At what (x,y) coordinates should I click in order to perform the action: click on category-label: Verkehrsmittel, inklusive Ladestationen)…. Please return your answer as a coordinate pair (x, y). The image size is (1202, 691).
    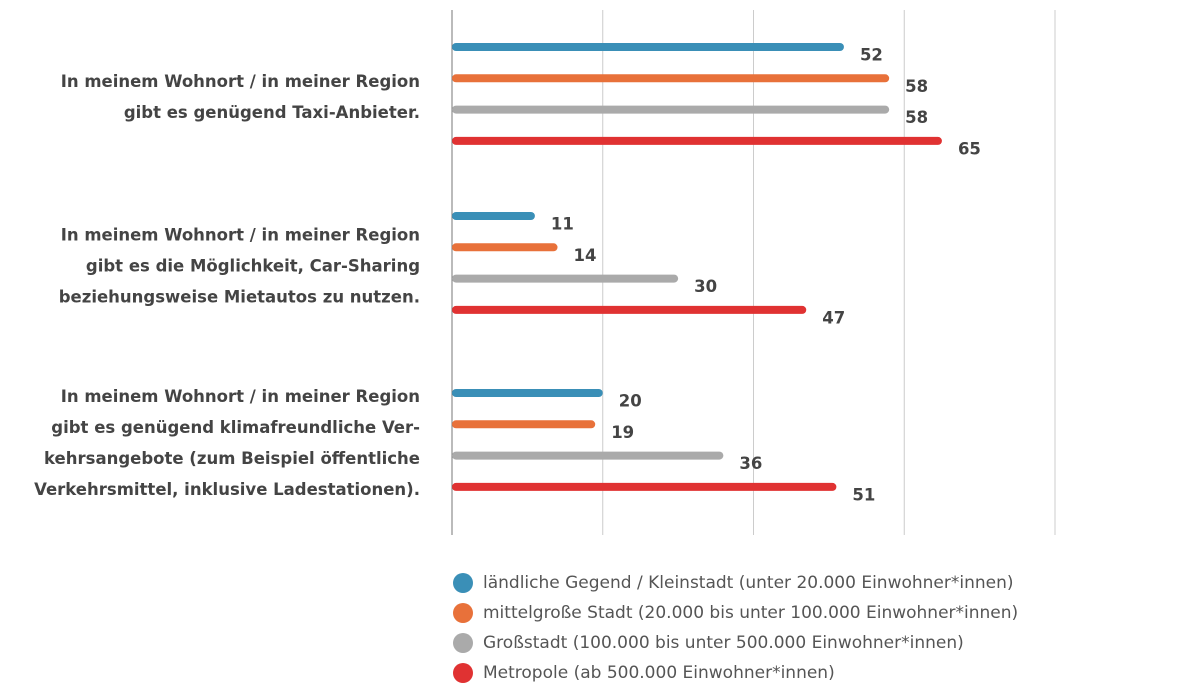
    Looking at the image, I should click on (227, 489).